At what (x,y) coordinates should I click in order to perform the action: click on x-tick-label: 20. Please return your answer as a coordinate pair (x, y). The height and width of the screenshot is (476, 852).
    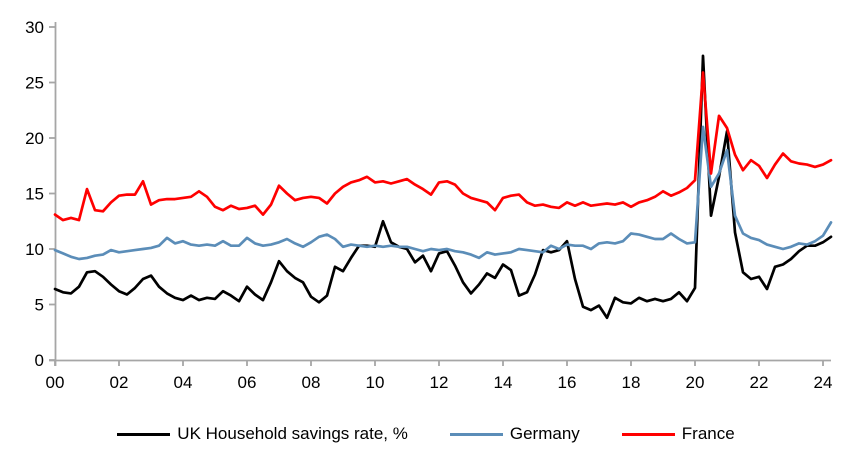
    Looking at the image, I should click on (695, 382).